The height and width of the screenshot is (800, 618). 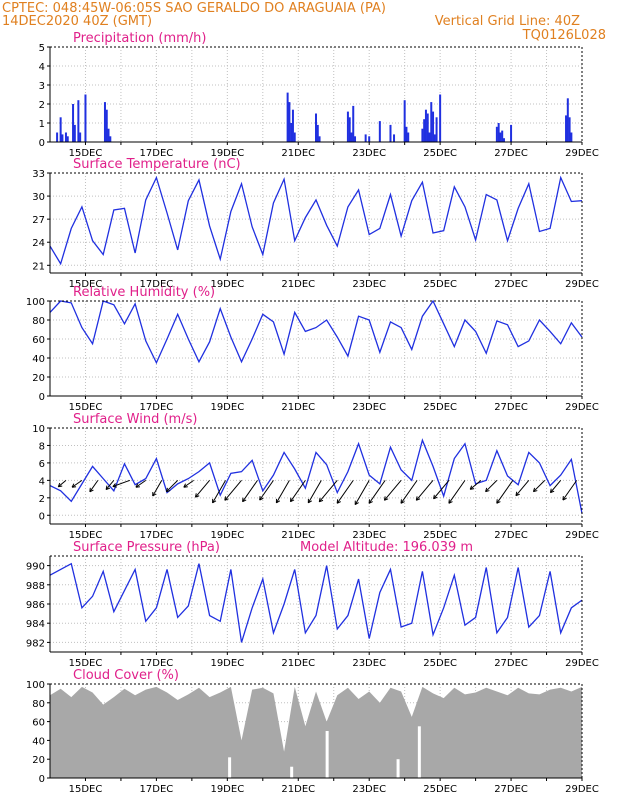 I want to click on y-tick-label: 982, so click(x=35, y=643).